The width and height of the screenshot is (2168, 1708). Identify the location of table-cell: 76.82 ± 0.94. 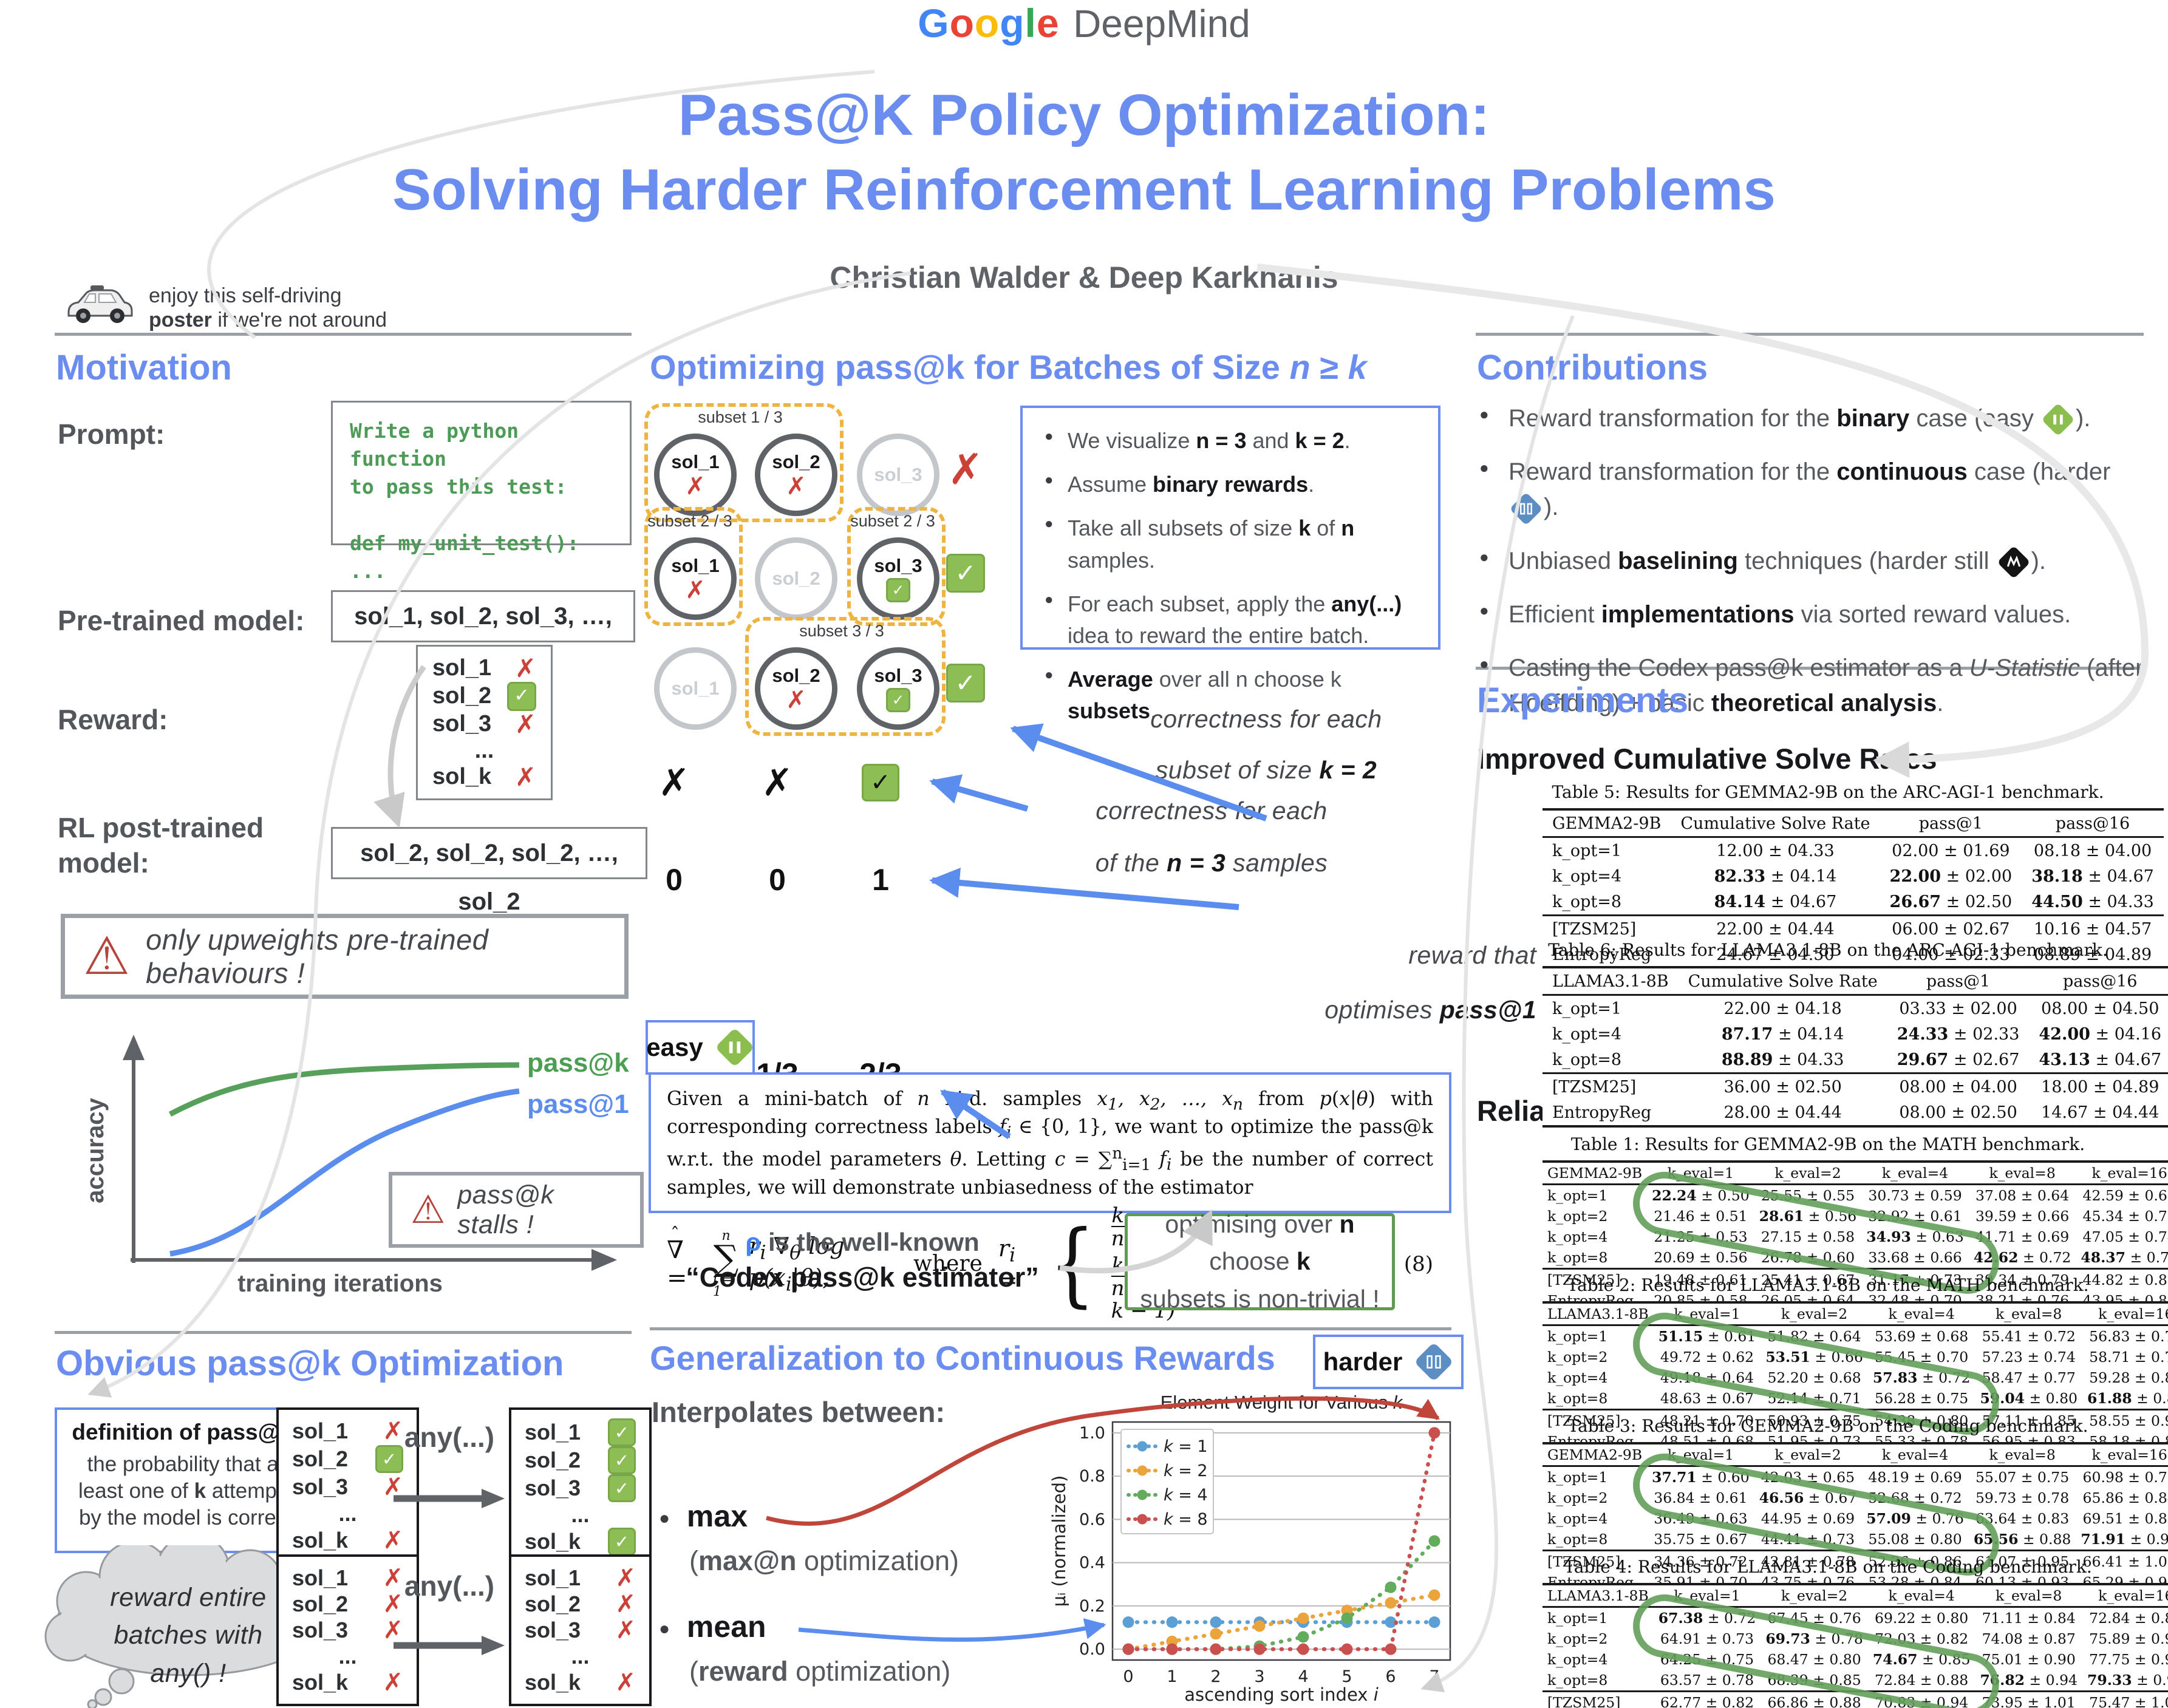
(2029, 1681).